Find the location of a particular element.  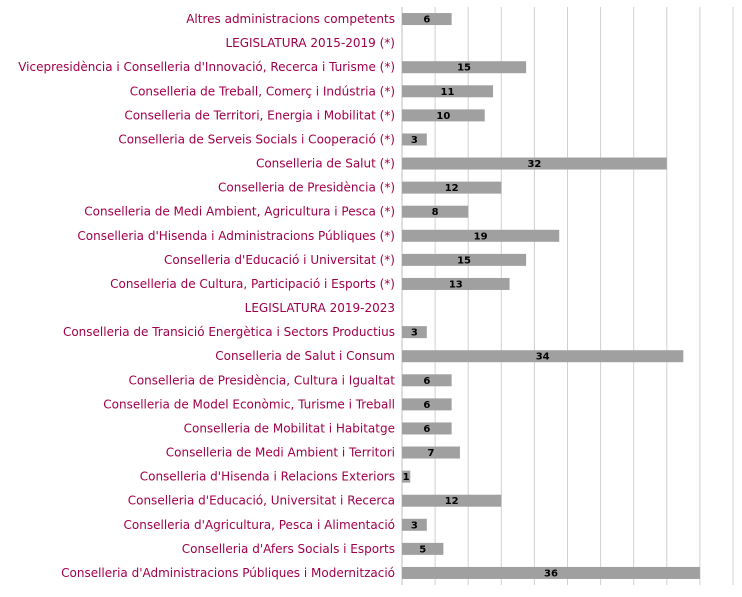

section-header-label: LEGISLATURA 2015-2019 (*) is located at coordinates (310, 43).